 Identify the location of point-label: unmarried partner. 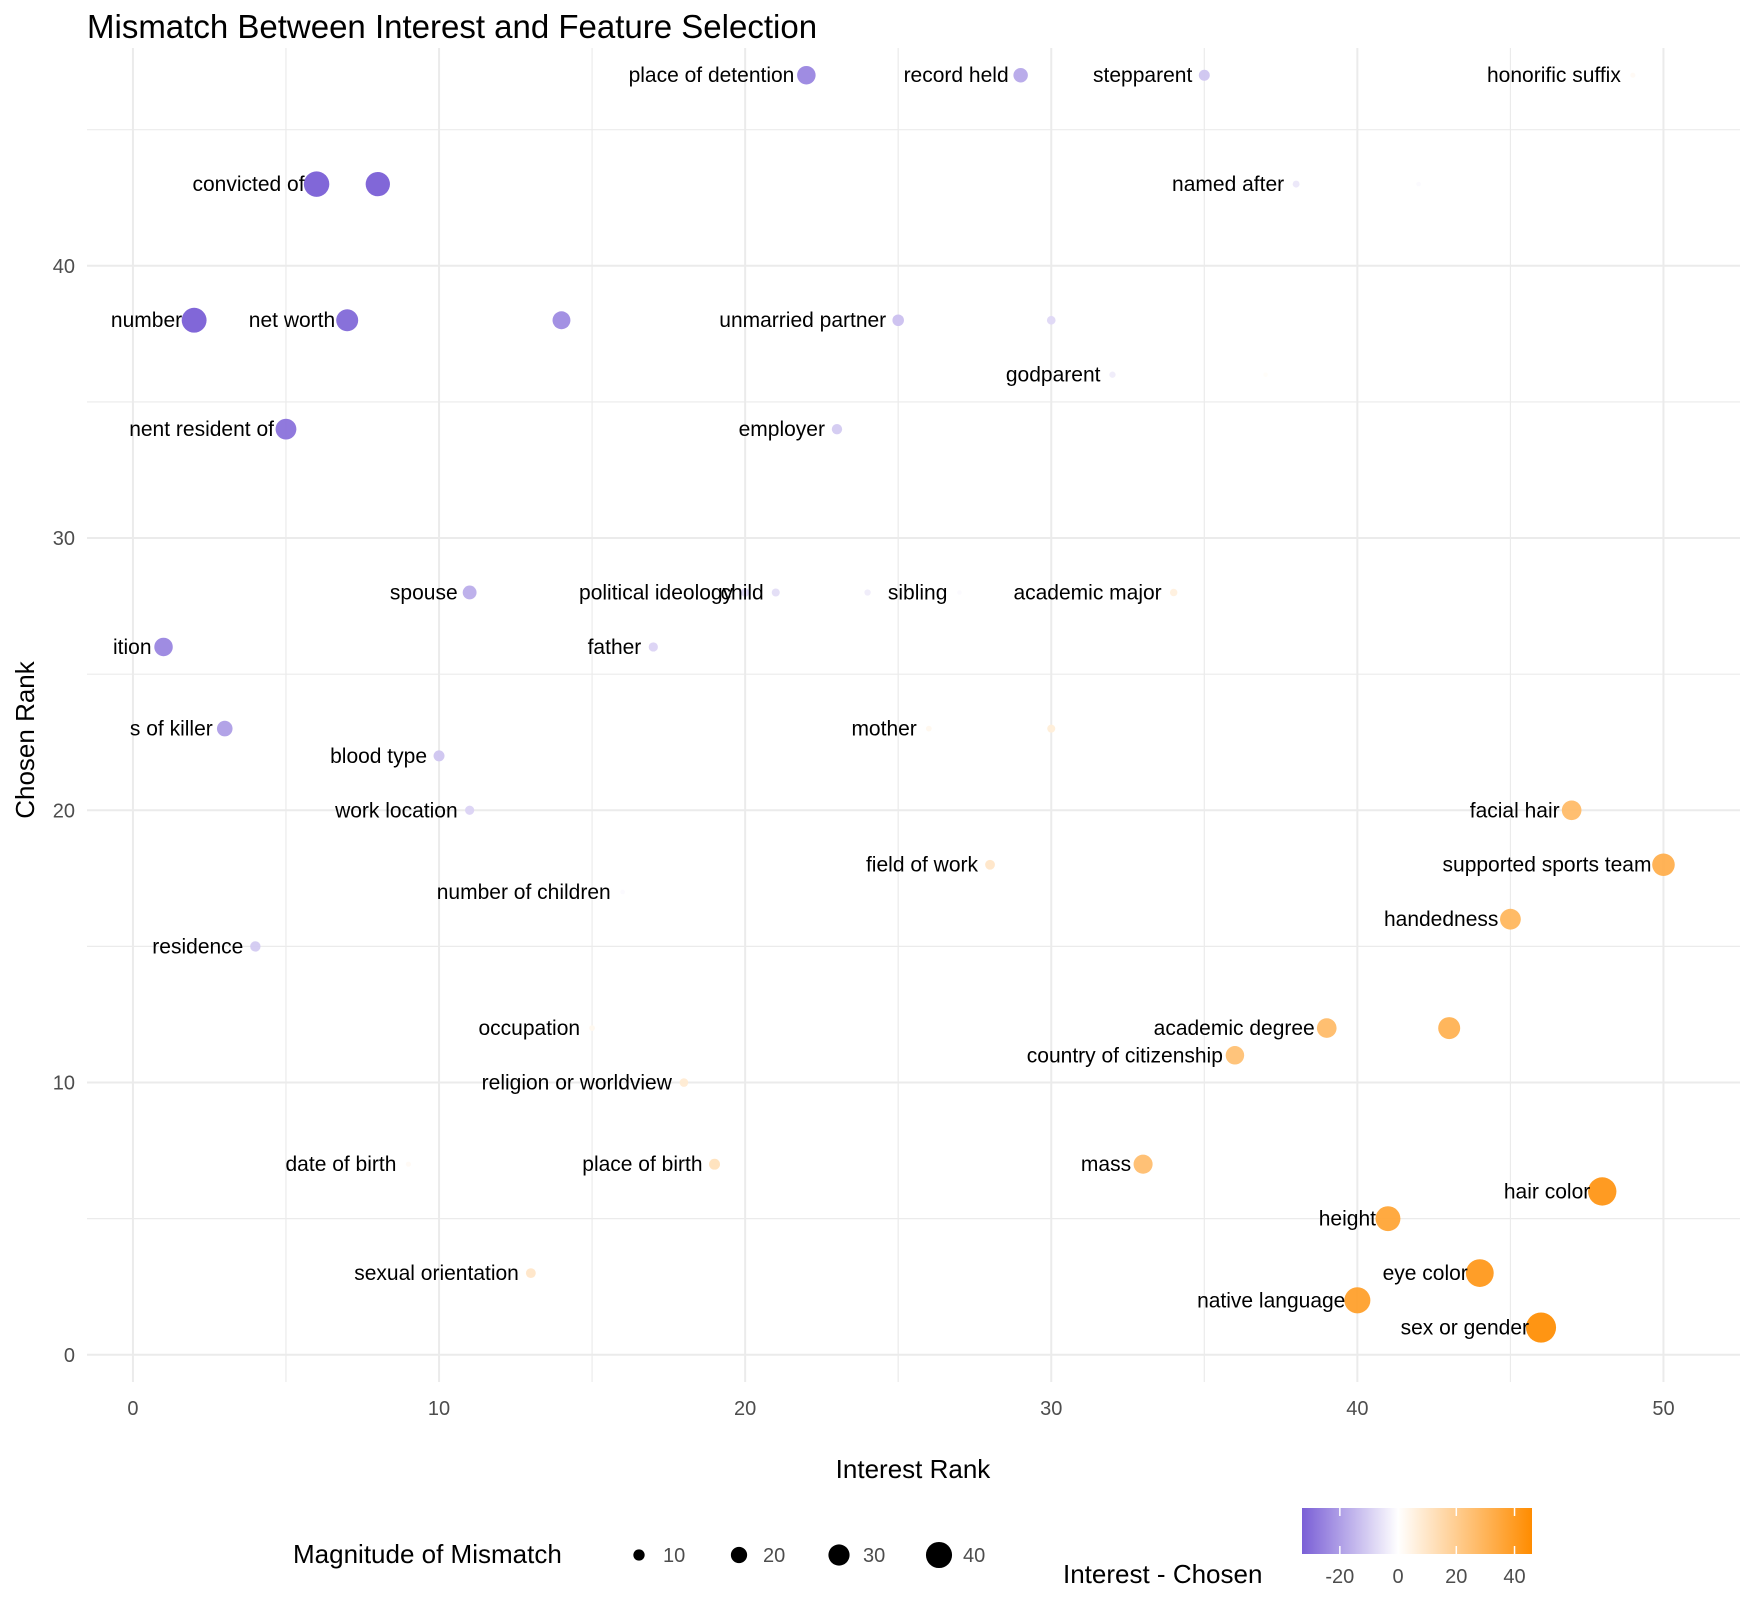
(802, 320).